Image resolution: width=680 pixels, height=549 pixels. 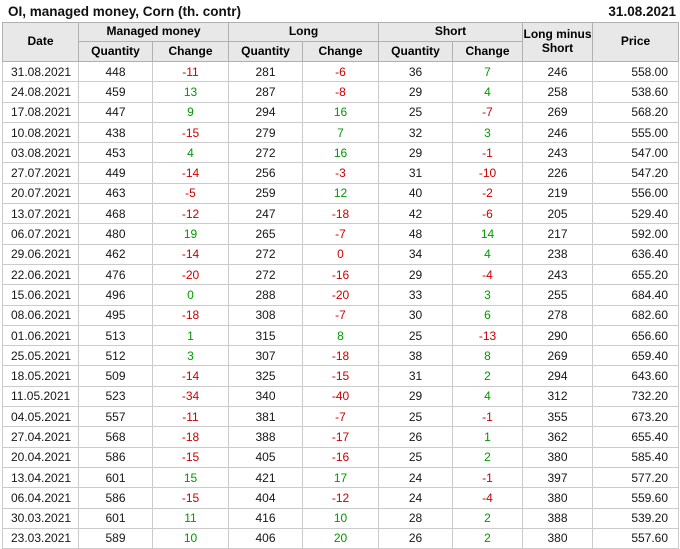 I want to click on cell-date: 25.05.2021, so click(x=40, y=356).